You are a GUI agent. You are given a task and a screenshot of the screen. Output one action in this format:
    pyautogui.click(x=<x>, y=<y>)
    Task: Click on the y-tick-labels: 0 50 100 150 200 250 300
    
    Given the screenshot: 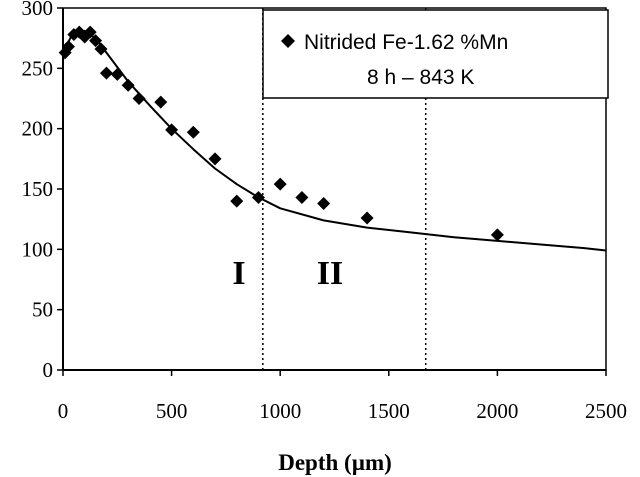 What is the action you would take?
    pyautogui.click(x=38, y=191)
    